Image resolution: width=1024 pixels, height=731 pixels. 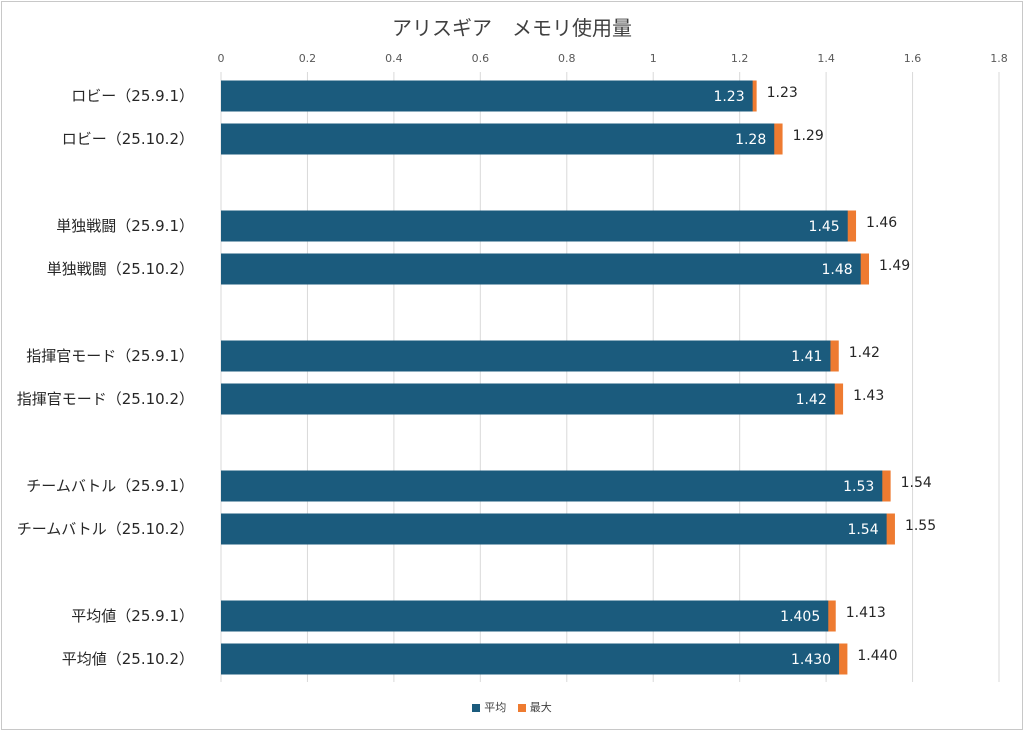 I want to click on x-tick-label: 1.4, so click(x=826, y=58).